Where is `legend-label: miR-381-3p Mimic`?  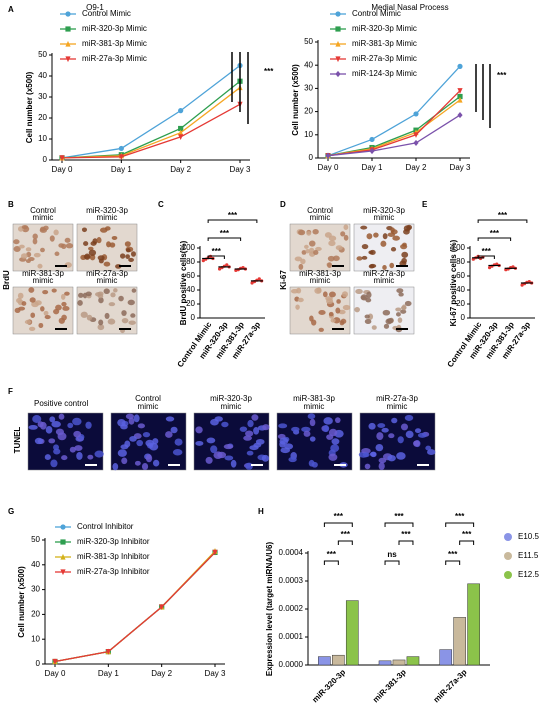
legend-label: miR-381-3p Mimic is located at coordinates (384, 43).